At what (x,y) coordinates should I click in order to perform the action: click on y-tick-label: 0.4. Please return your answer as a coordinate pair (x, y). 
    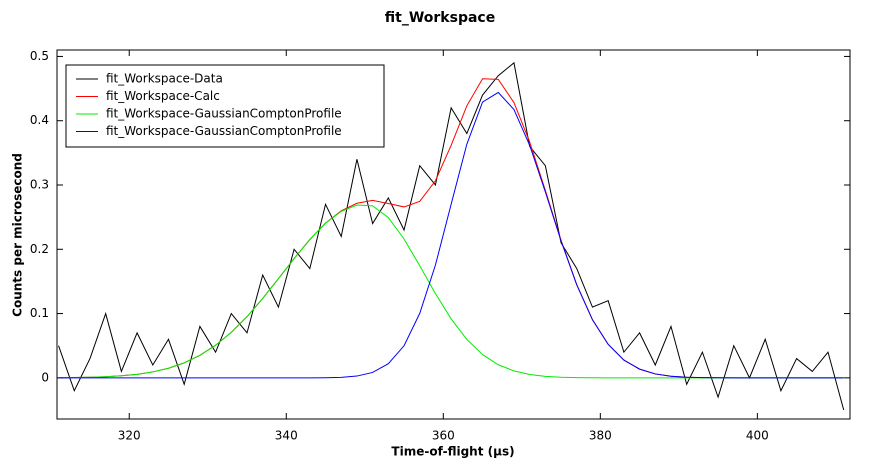
    Looking at the image, I should click on (39, 120).